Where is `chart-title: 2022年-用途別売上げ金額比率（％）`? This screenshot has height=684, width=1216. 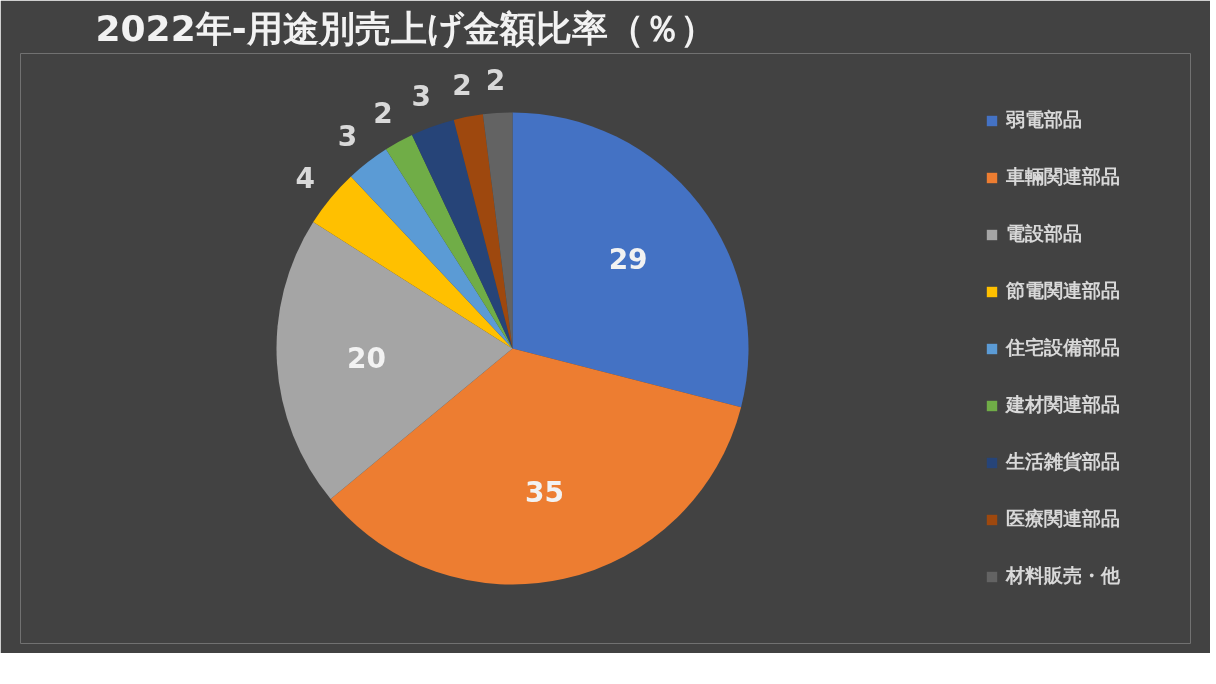
chart-title: 2022年-用途別売上げ金額比率（％） is located at coordinates (405, 28).